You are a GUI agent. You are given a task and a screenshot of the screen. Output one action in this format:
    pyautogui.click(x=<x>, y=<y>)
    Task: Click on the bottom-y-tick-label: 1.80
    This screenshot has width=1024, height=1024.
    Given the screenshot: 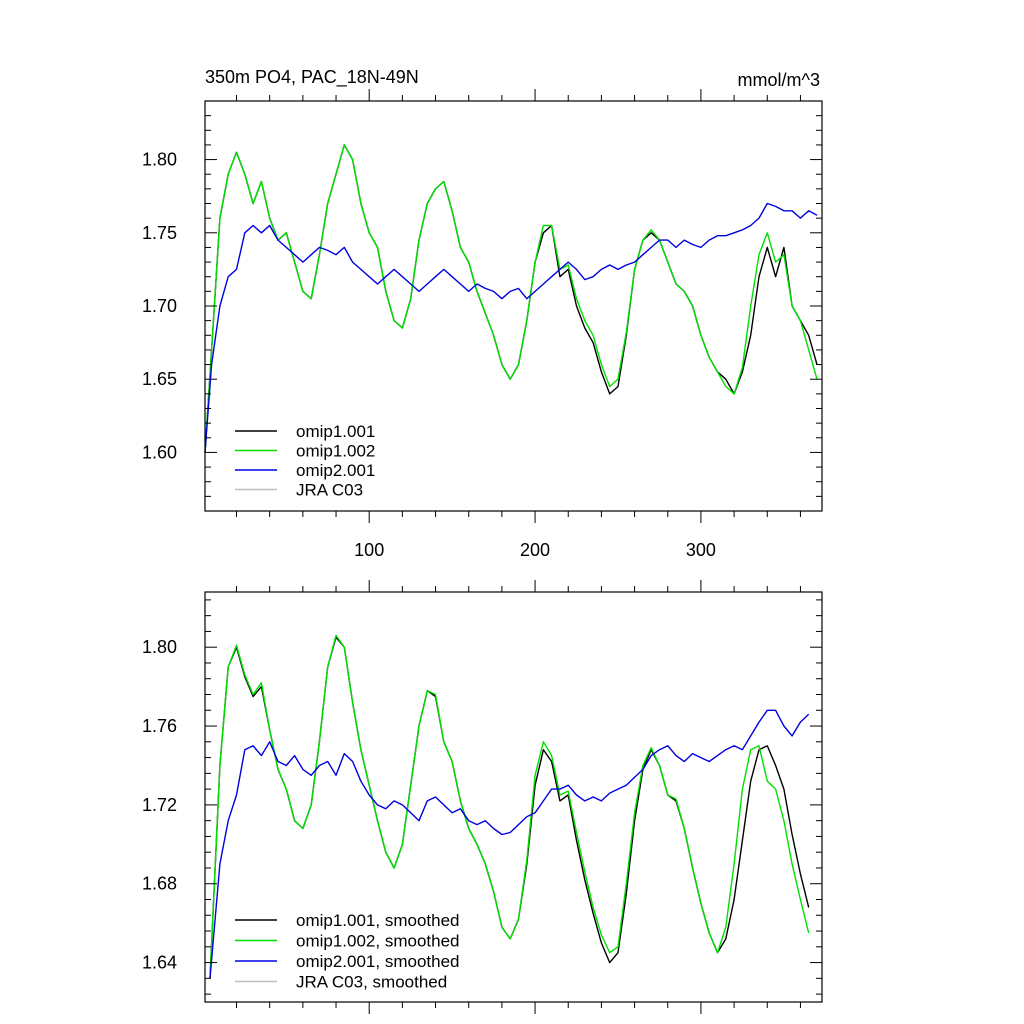 What is the action you would take?
    pyautogui.click(x=159, y=647)
    